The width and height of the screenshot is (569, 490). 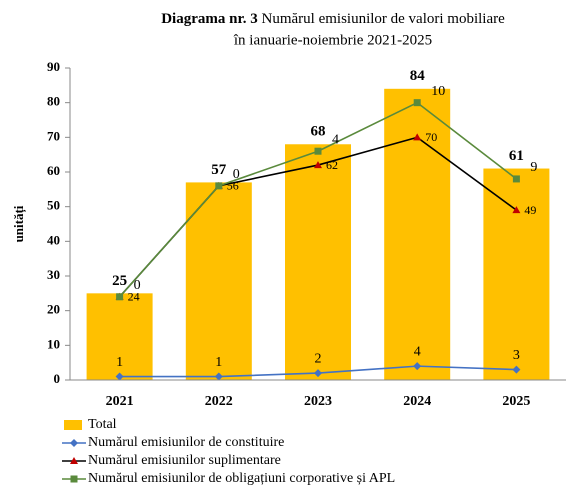 What do you see at coordinates (53, 343) in the screenshot?
I see `y-tick-label: 10` at bounding box center [53, 343].